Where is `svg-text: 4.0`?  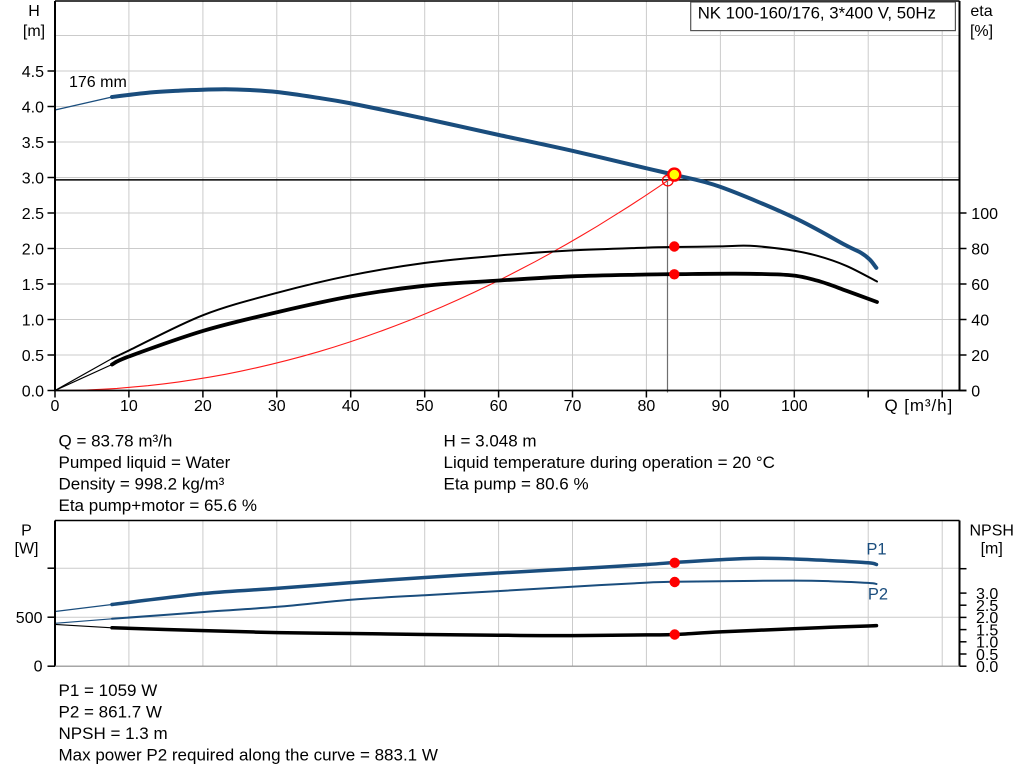 svg-text: 4.0 is located at coordinates (33, 107).